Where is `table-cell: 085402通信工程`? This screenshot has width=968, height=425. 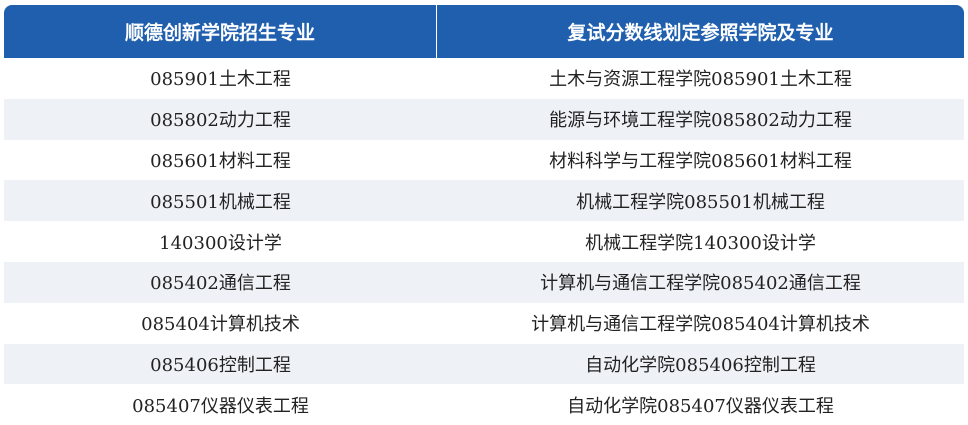 table-cell: 085402通信工程 is located at coordinates (220, 282).